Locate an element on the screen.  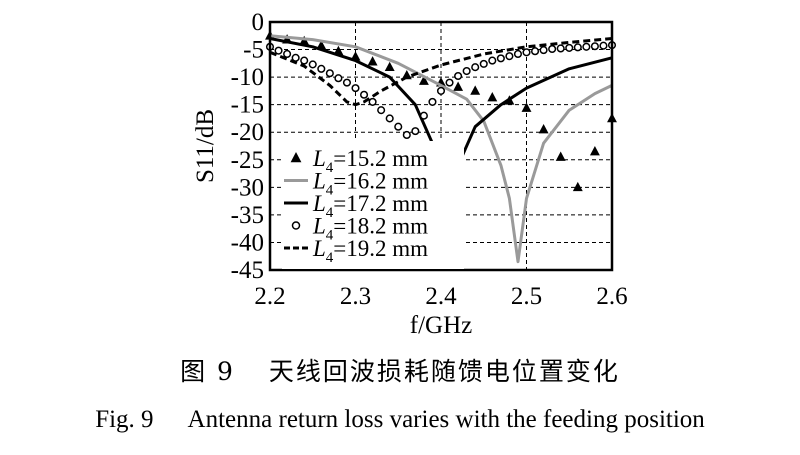
x-tick-label: 2.2 is located at coordinates (269, 296).